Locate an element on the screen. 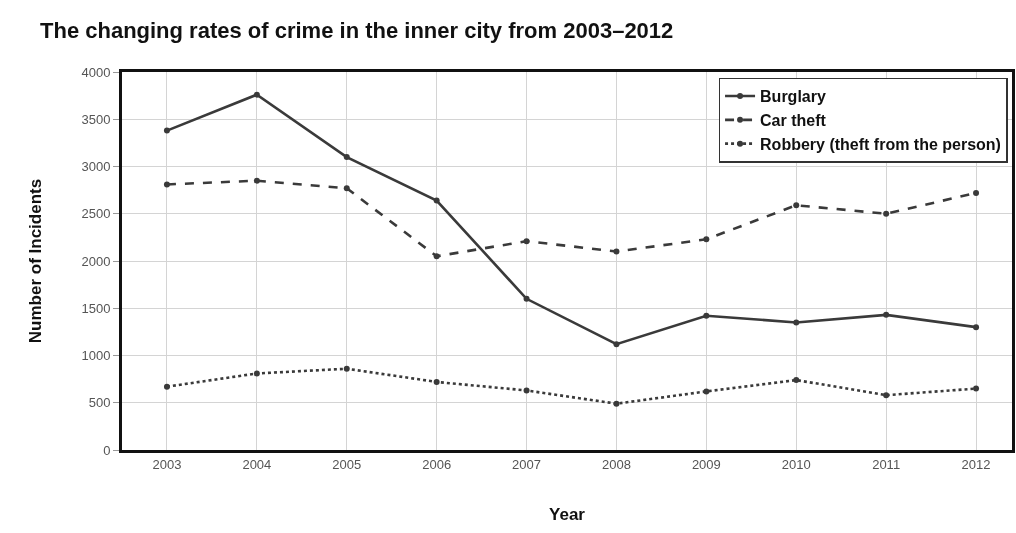 This screenshot has height=533, width=1016. y-tick-label: 2500 is located at coordinates (96, 214).